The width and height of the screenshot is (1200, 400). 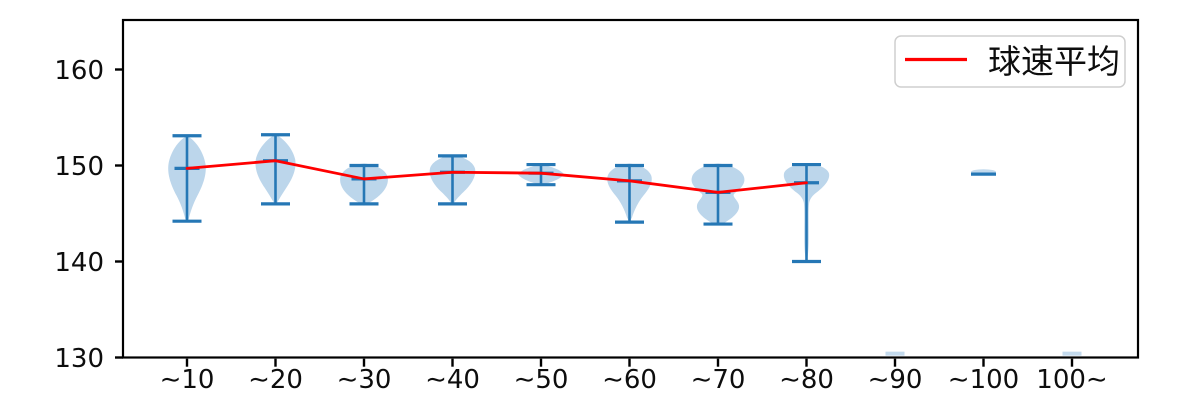 What do you see at coordinates (895, 380) in the screenshot?
I see `x-tick-label: ∼90` at bounding box center [895, 380].